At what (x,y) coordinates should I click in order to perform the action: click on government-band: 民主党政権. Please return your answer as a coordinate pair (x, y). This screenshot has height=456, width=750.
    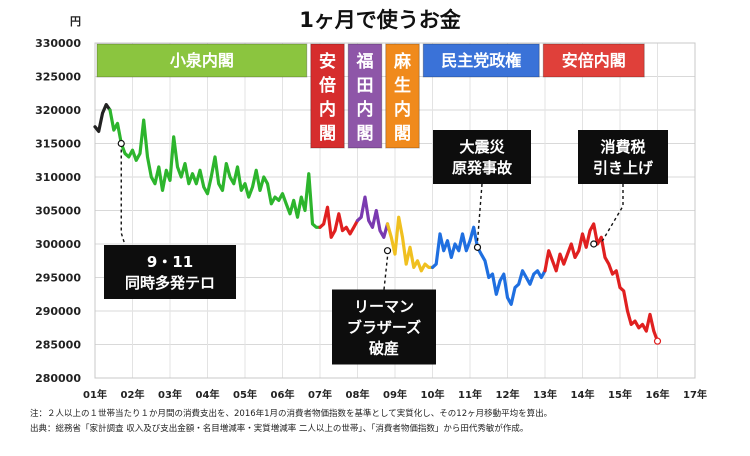
    Looking at the image, I should click on (481, 60).